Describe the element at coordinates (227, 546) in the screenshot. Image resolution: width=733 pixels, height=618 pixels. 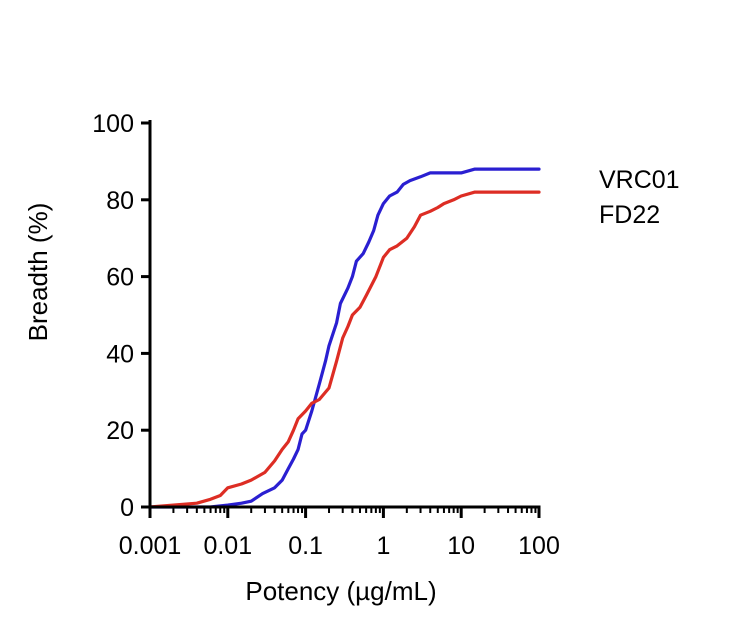
I see `x-tick-label: 0.01` at that location.